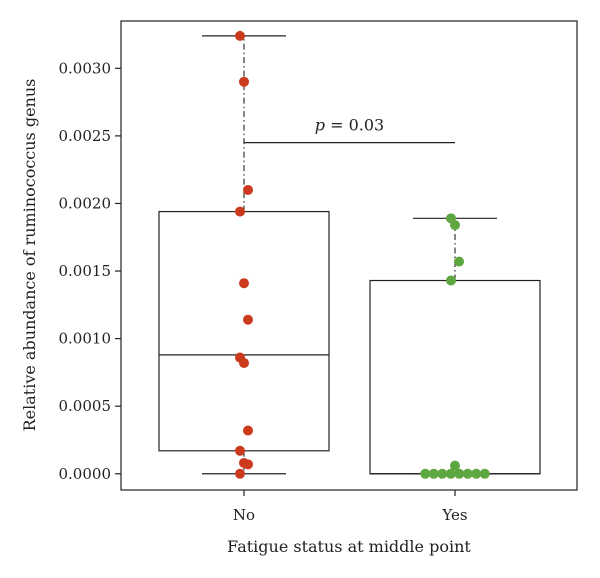 This screenshot has width=600, height=578. Describe the element at coordinates (354, 125) in the screenshot. I see `p-value-text: = 0.03` at that location.